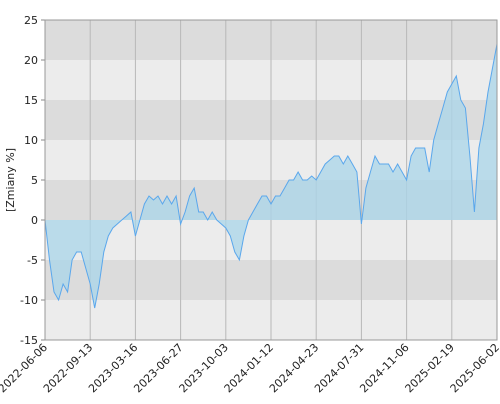 The width and height of the screenshot is (500, 404). I want to click on y-axis-label: [Zmiany %], so click(10, 180).